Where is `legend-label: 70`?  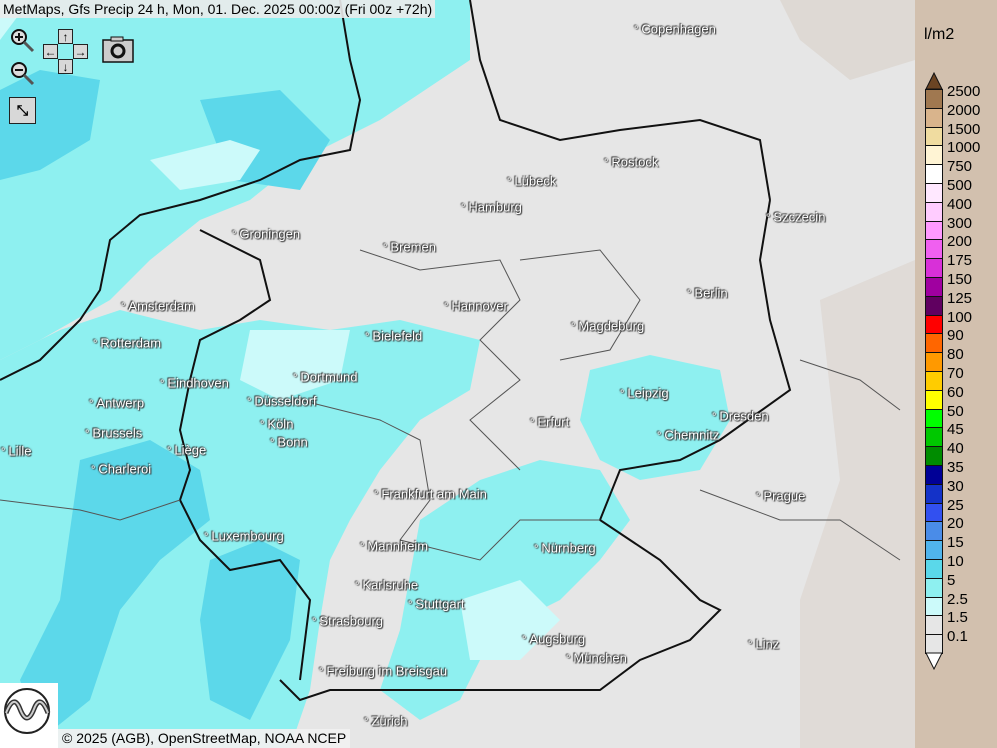 legend-label: 70 is located at coordinates (955, 373).